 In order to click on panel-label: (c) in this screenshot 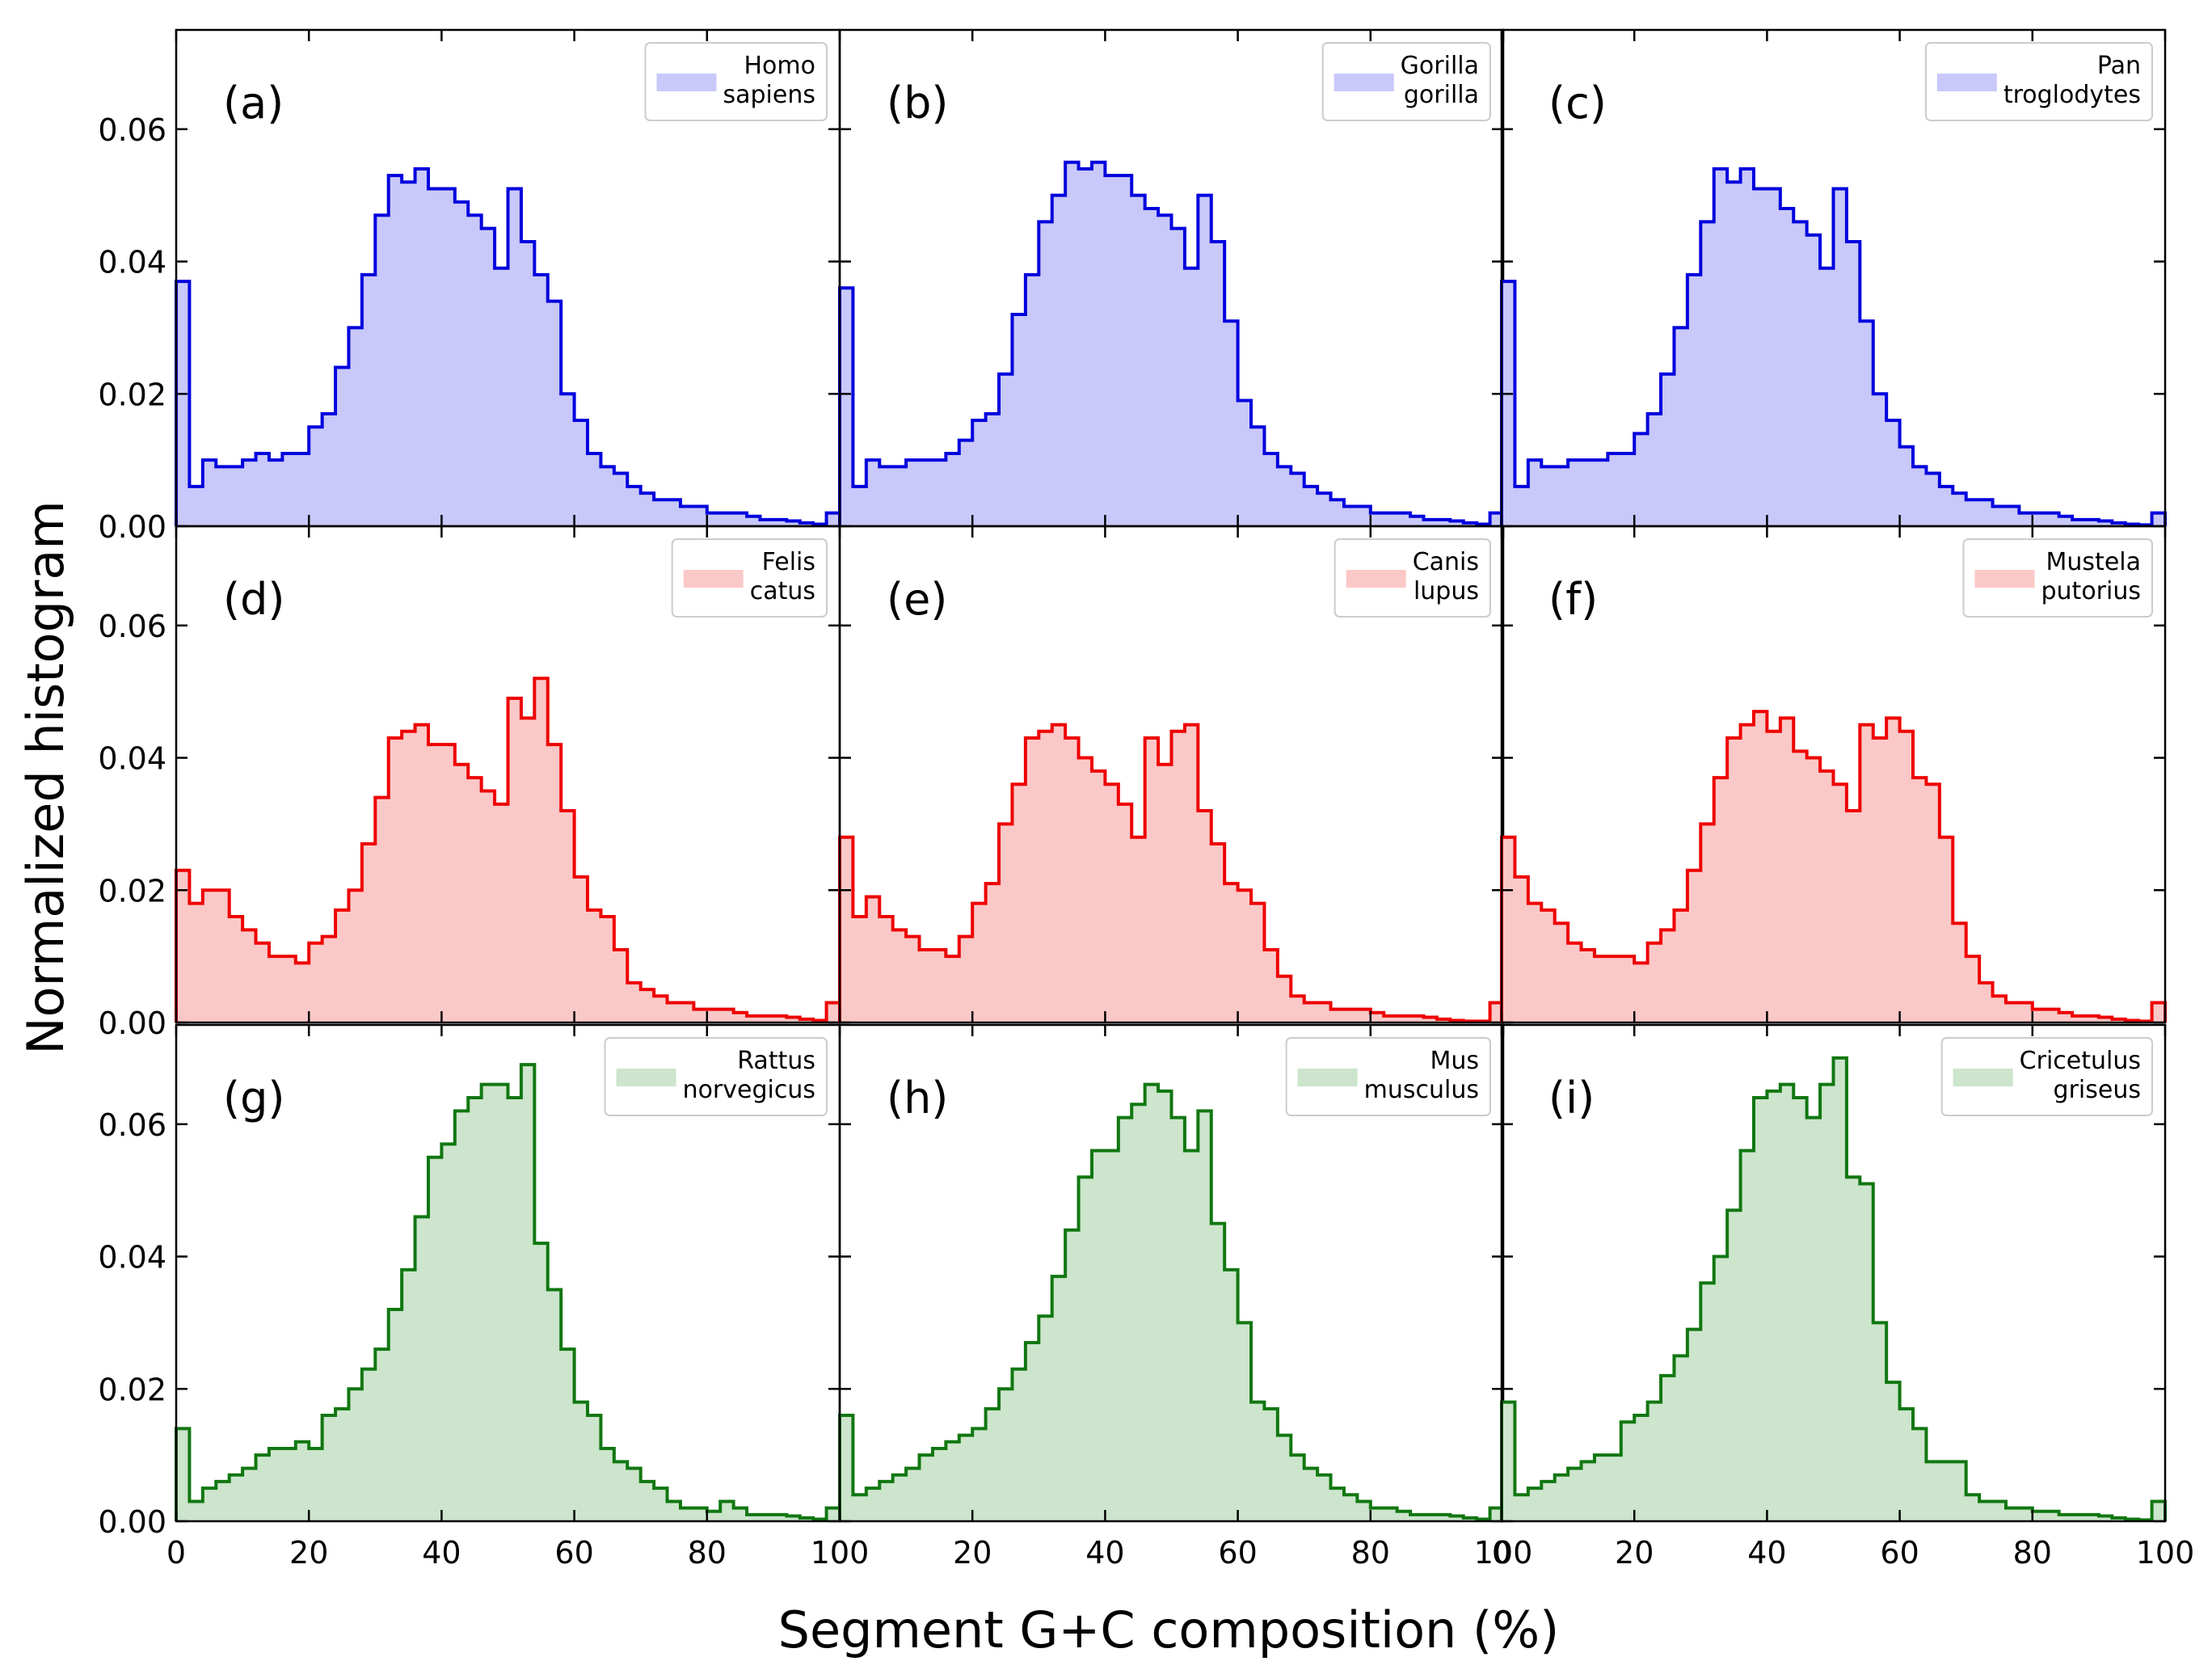, I will do `click(1577, 104)`.